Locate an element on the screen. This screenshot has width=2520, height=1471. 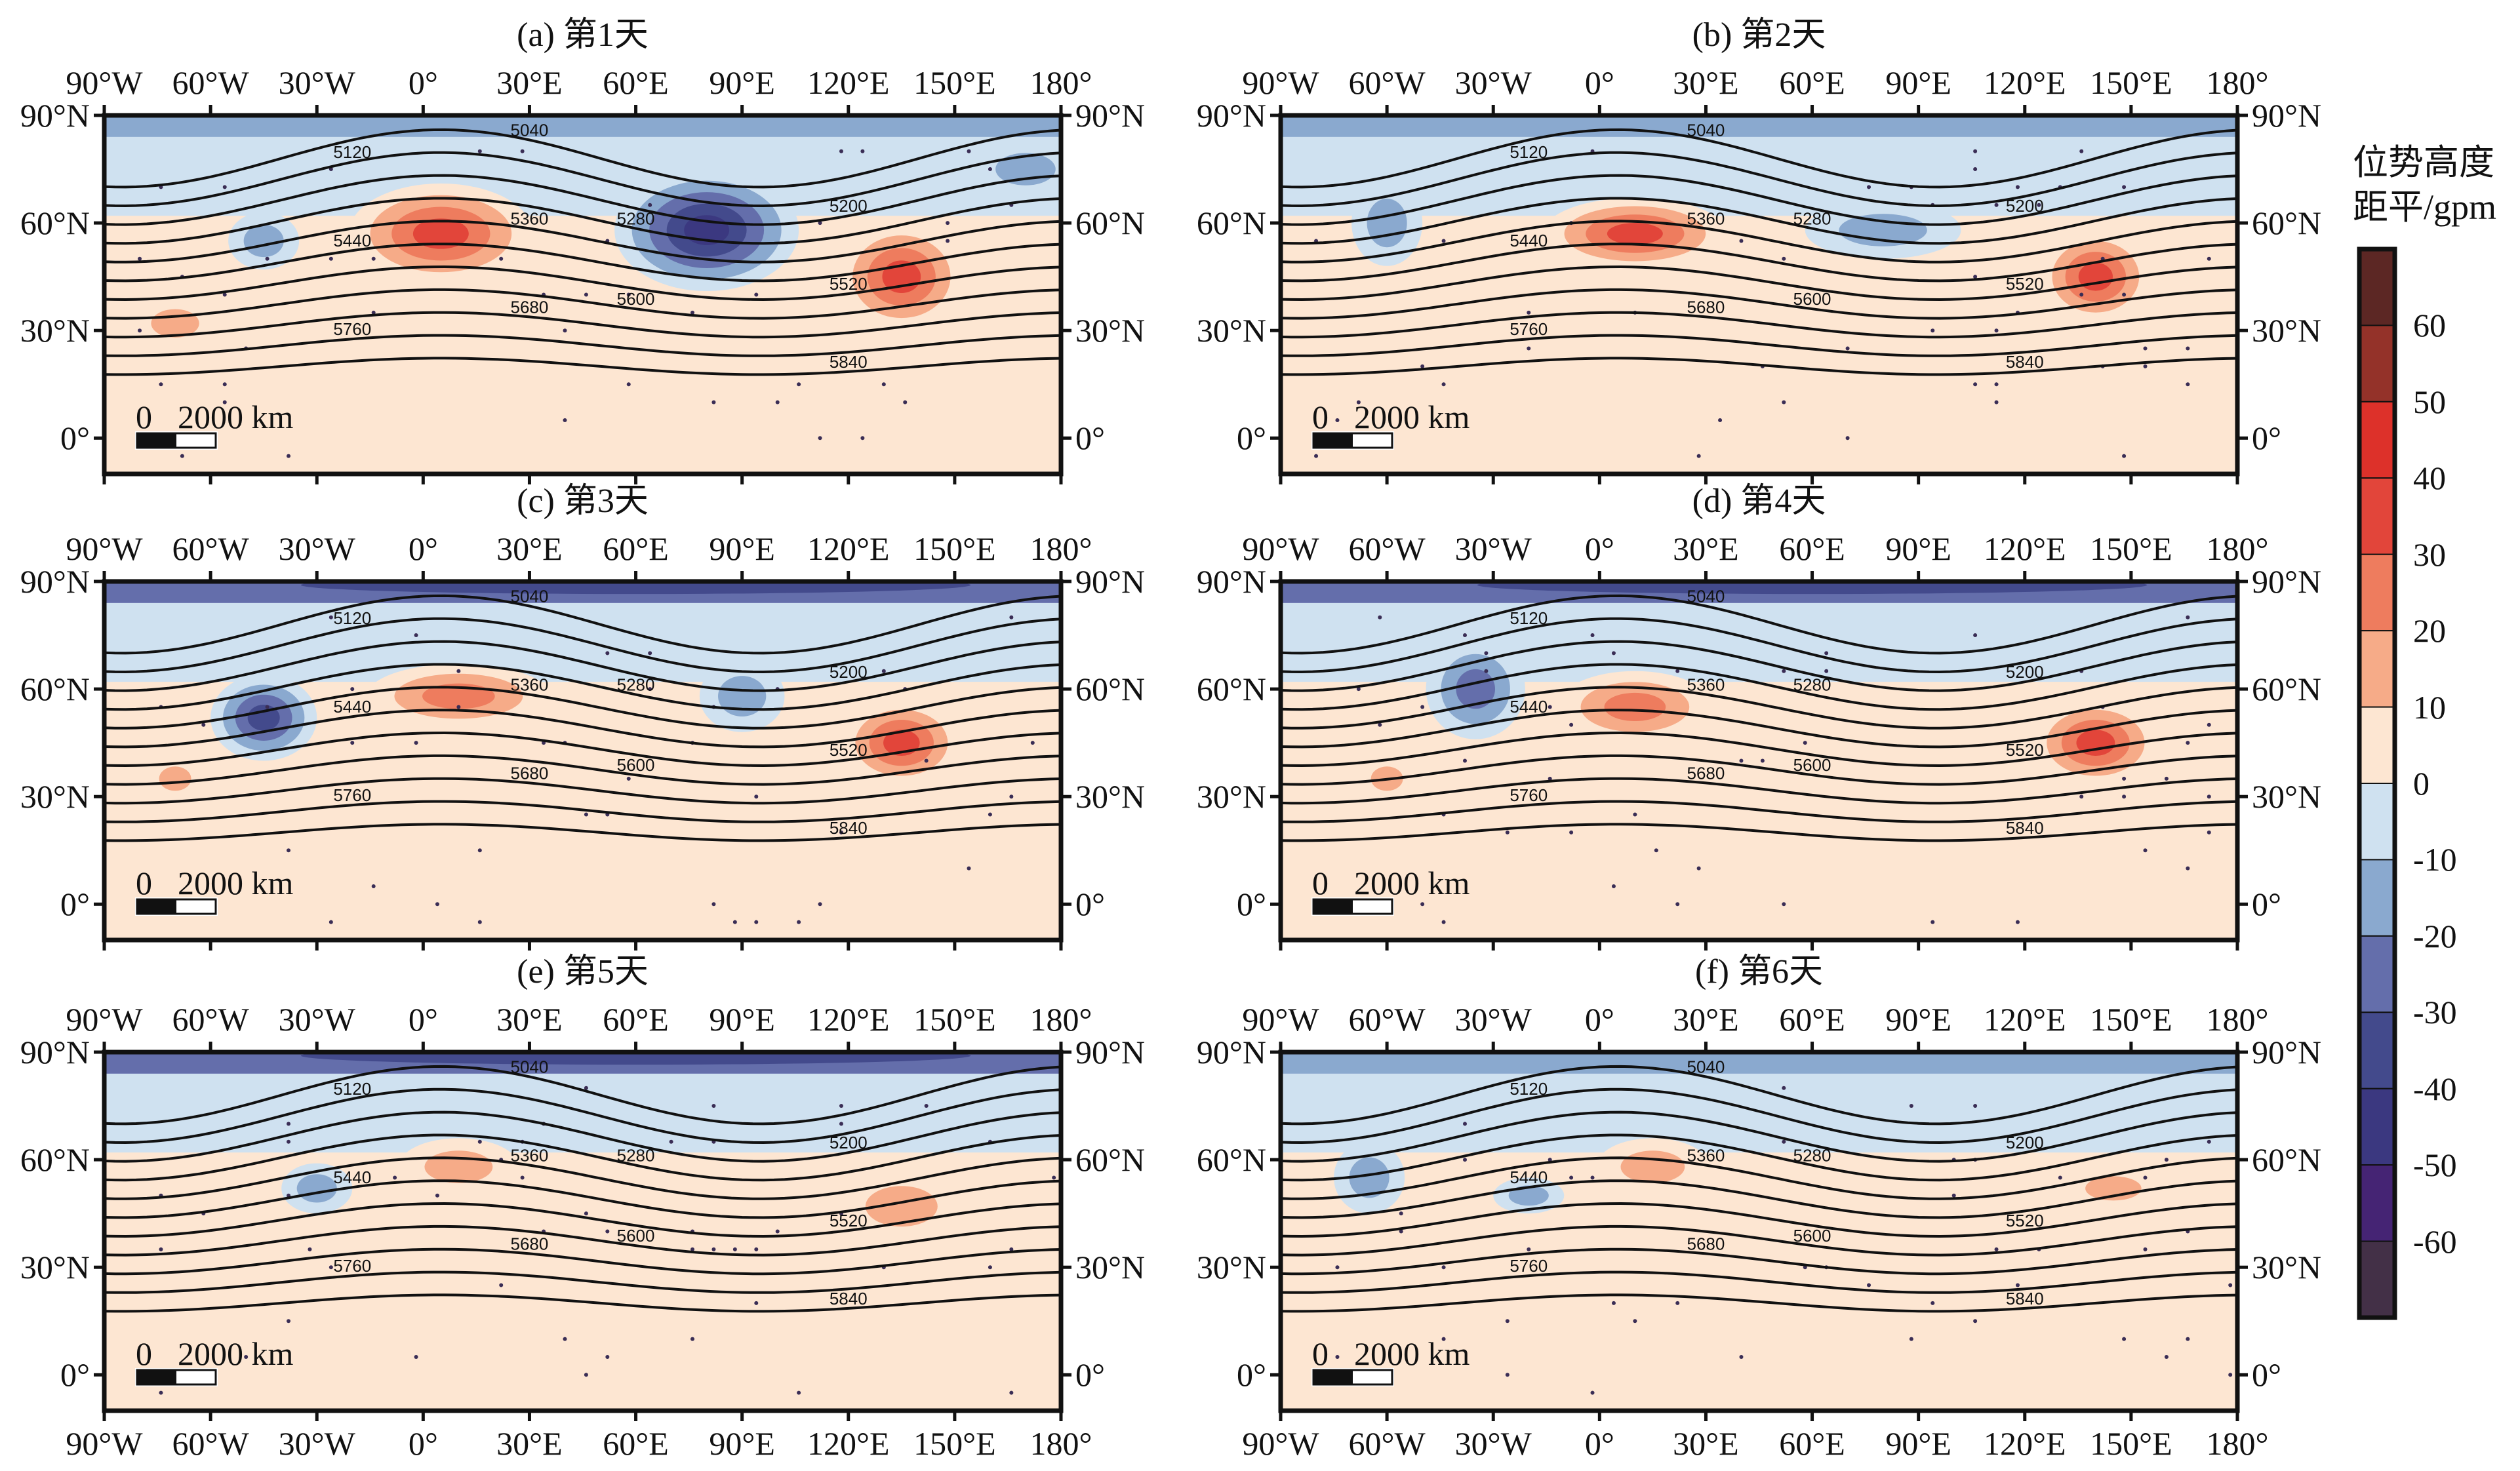
scale-bar-distance: 2000 km is located at coordinates (236, 1353).